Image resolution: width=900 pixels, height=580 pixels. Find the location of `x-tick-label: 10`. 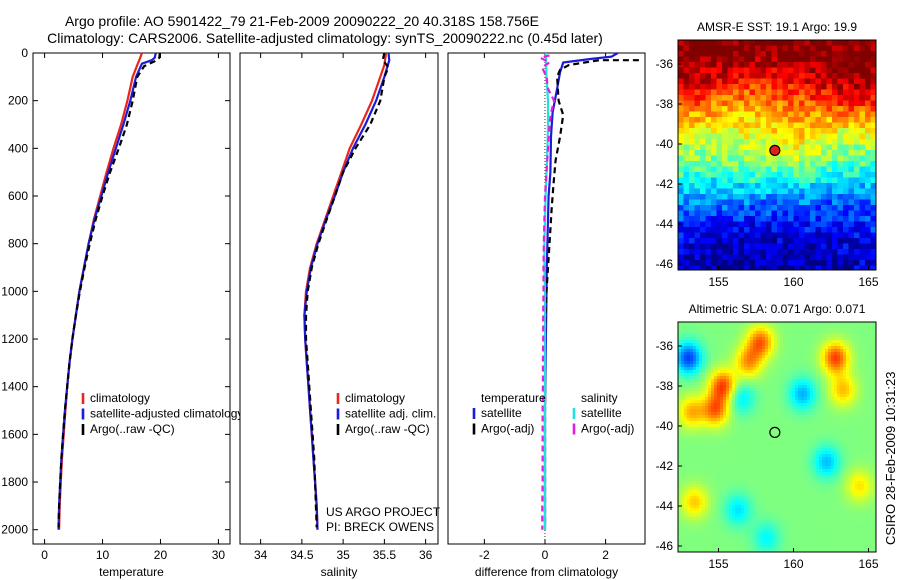

x-tick-label: 10 is located at coordinates (103, 555).